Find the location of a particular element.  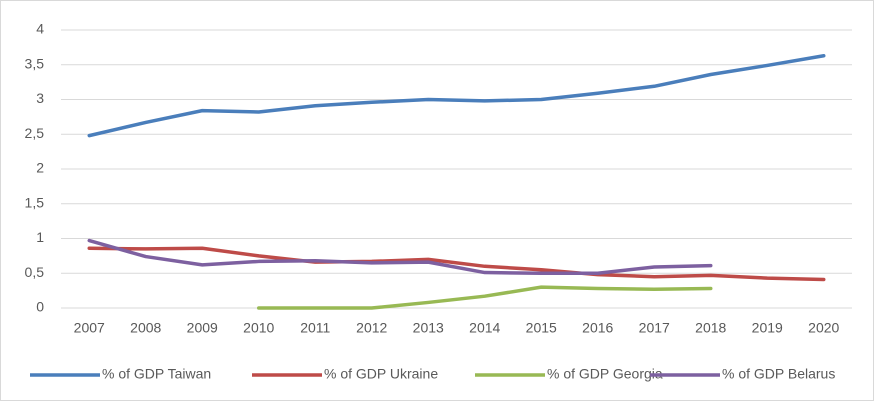

x-tick-label: 2009 is located at coordinates (202, 328).